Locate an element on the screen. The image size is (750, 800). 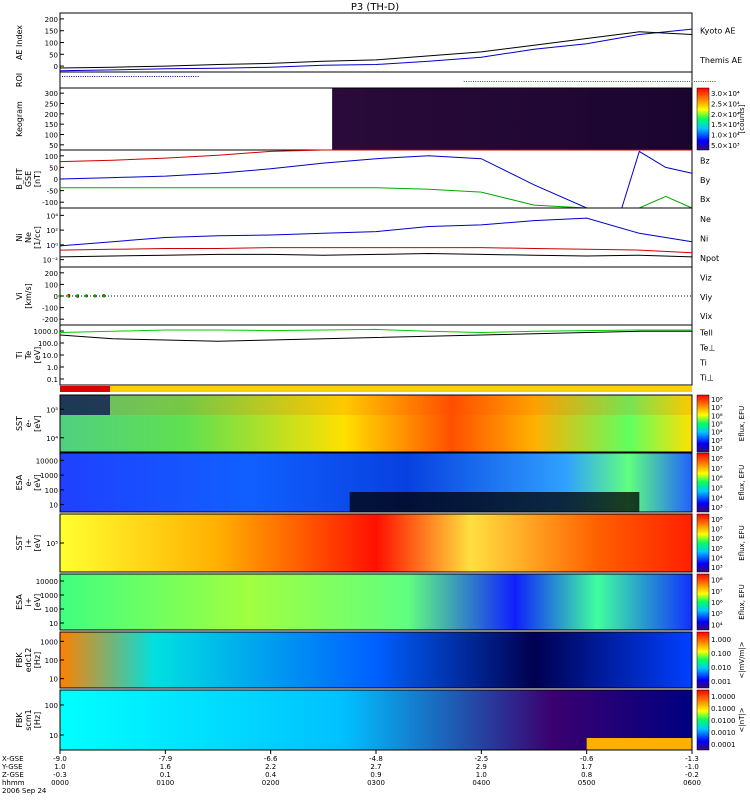
ylabel: FBK is located at coordinates (19, 720).